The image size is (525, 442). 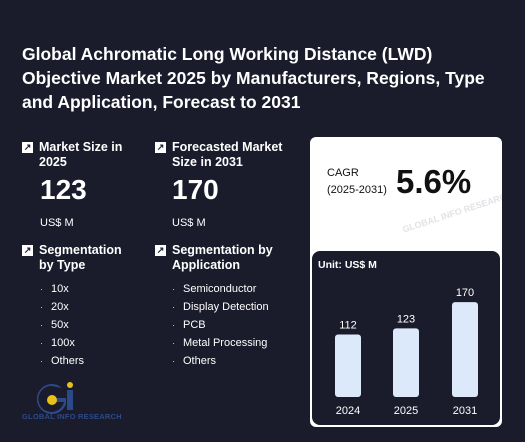 I want to click on segment-app-header: ↗ Segmentation by Application, so click(x=220, y=258).